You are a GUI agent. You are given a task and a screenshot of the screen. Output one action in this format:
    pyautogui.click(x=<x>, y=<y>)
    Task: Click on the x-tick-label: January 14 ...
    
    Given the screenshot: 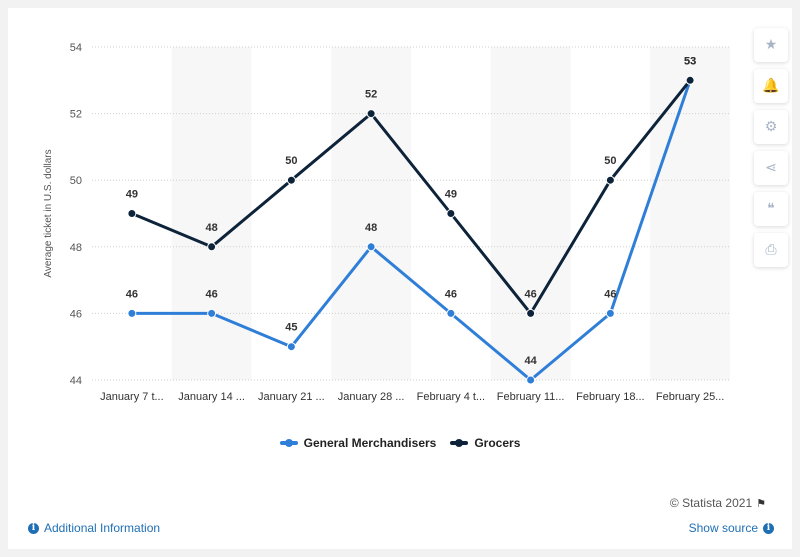 What is the action you would take?
    pyautogui.click(x=211, y=397)
    